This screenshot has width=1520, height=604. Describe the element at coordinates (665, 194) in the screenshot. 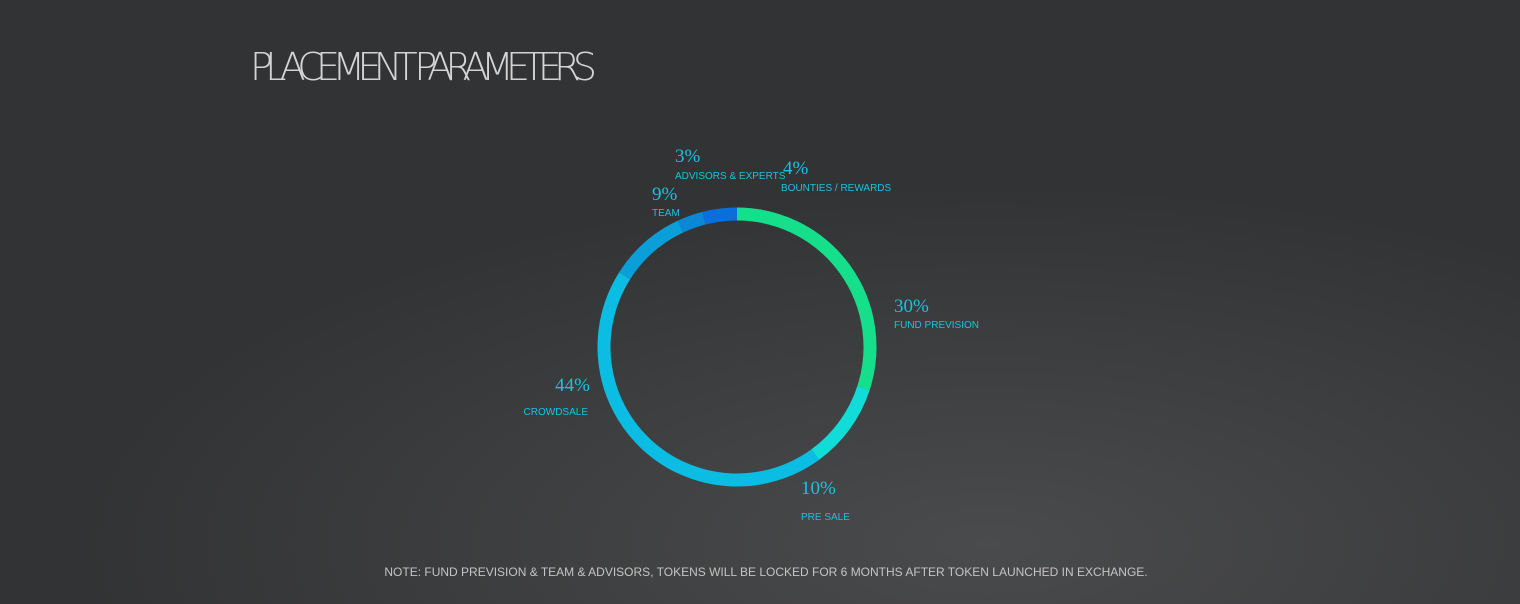

I see `segment-percent: 9%` at that location.